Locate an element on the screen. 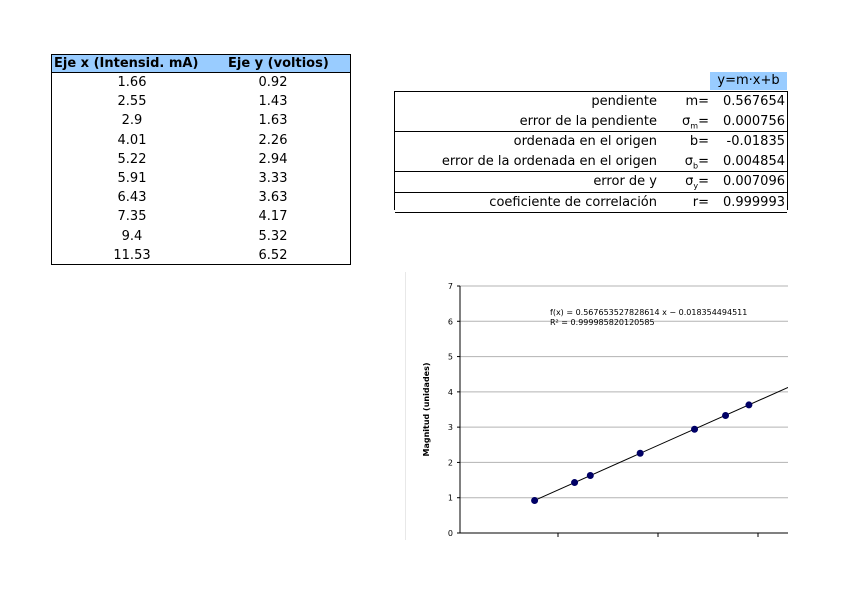 This screenshot has width=848, height=599. results-row: coeficiente de correlación r= 0.999993 is located at coordinates (591, 203).